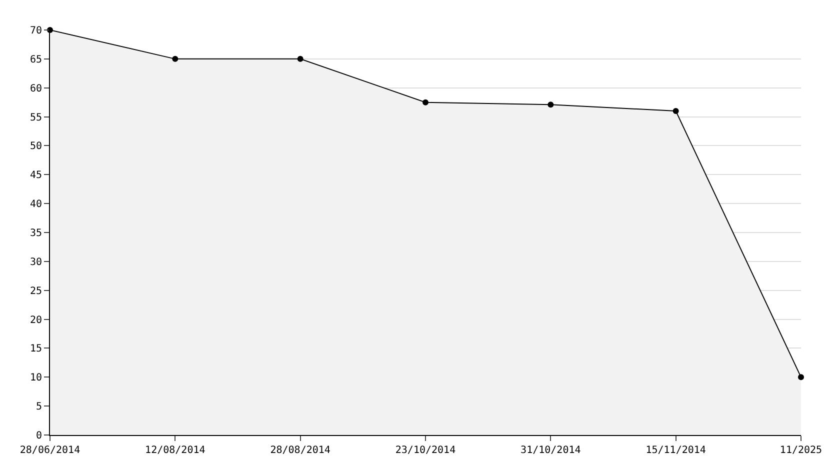 Image resolution: width=834 pixels, height=468 pixels. What do you see at coordinates (36, 88) in the screenshot?
I see `y-tick-label: 60` at bounding box center [36, 88].